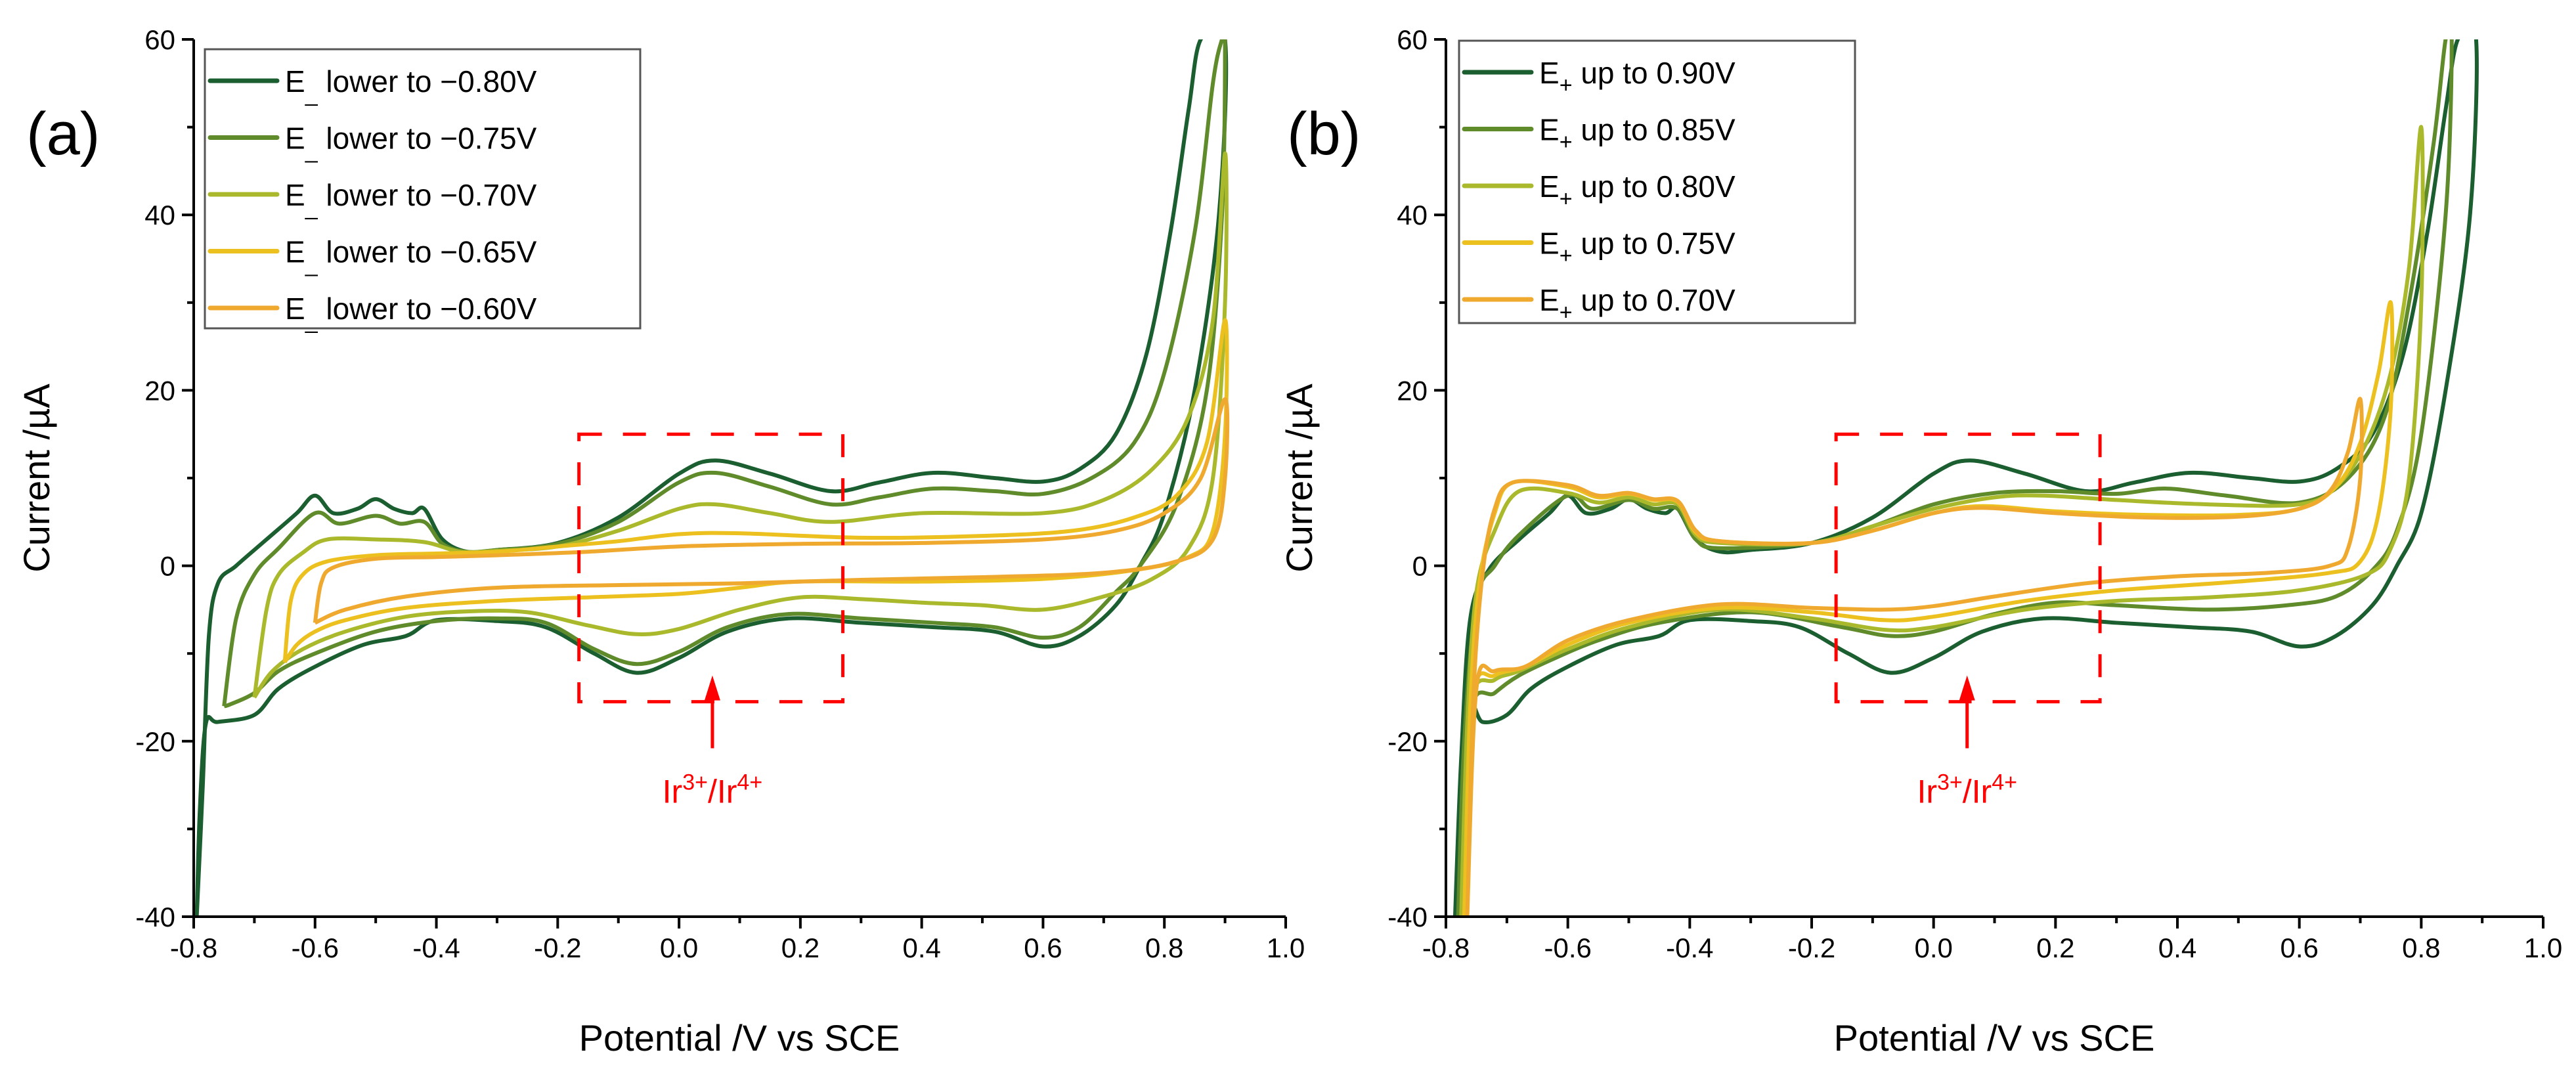 Image resolution: width=2576 pixels, height=1071 pixels. Describe the element at coordinates (1637, 77) in the screenshot. I see `legend-label: E+ up to 0.90V` at that location.